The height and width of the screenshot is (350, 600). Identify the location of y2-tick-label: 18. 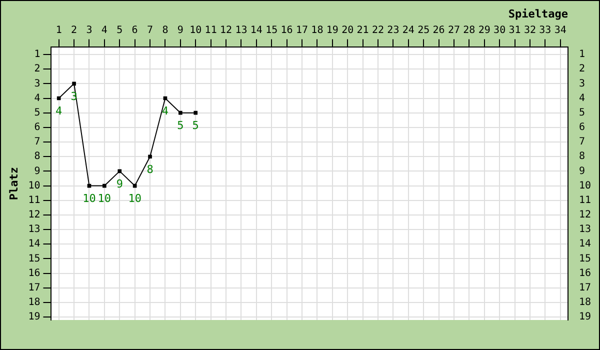
(585, 302).